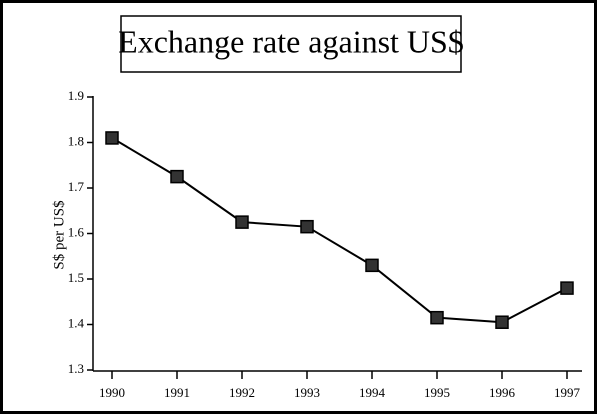 This screenshot has height=414, width=597. What do you see at coordinates (112, 392) in the screenshot?
I see `x-tick-label: 1990` at bounding box center [112, 392].